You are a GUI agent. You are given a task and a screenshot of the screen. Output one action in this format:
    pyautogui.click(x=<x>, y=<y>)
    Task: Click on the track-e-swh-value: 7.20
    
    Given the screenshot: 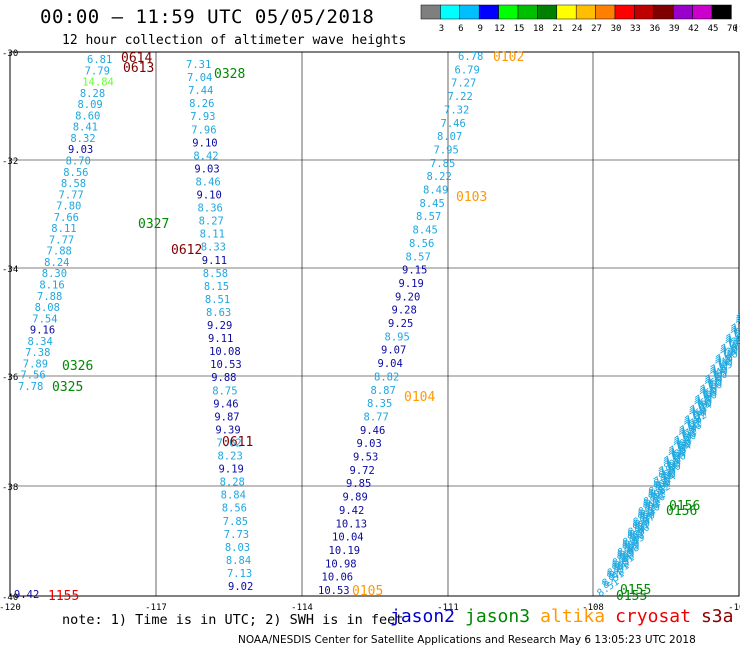 What is the action you would take?
    pyautogui.click(x=737, y=315)
    